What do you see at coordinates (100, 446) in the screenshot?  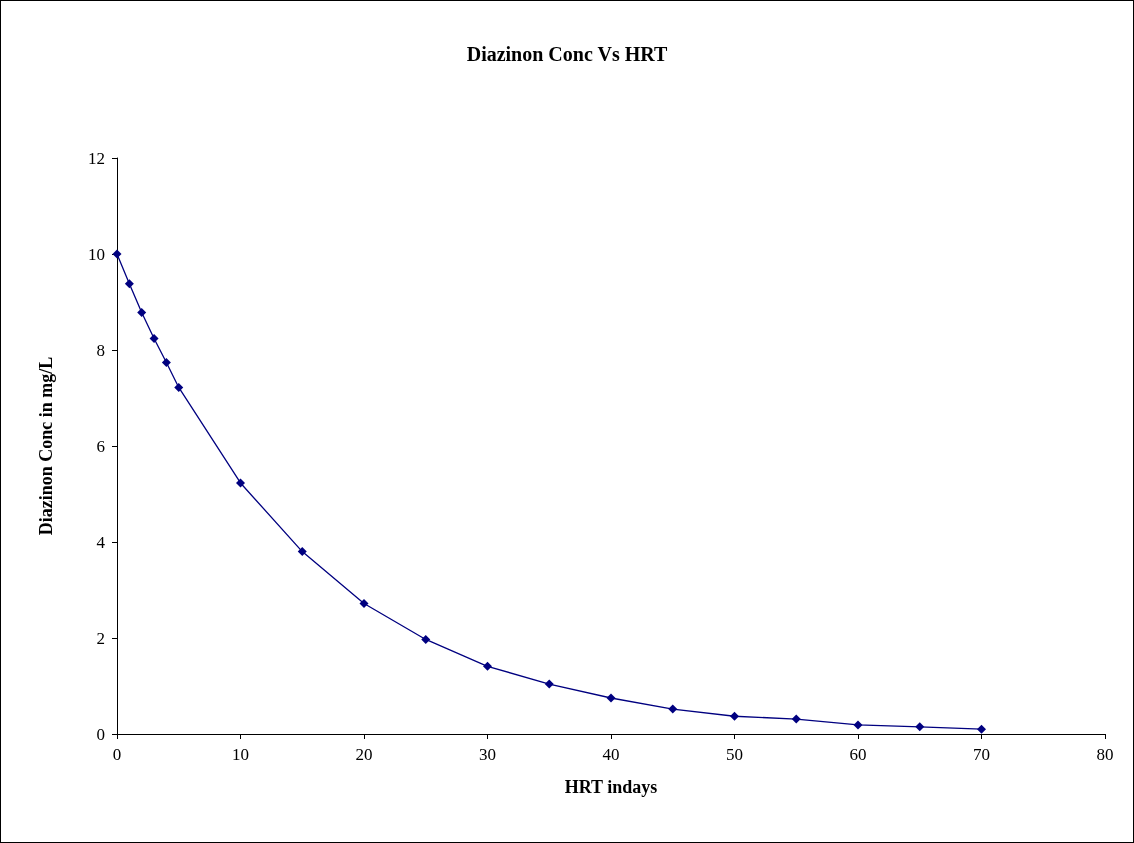 I see `y-tick-label: 6` at bounding box center [100, 446].